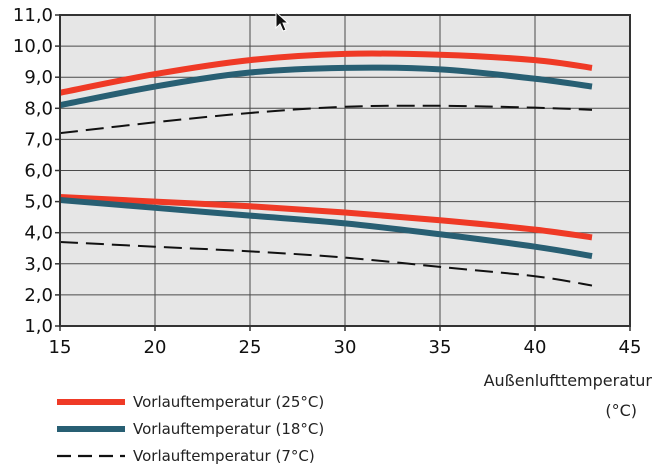 Image resolution: width=664 pixels, height=469 pixels. I want to click on x-tick-label: 20, so click(155, 347).